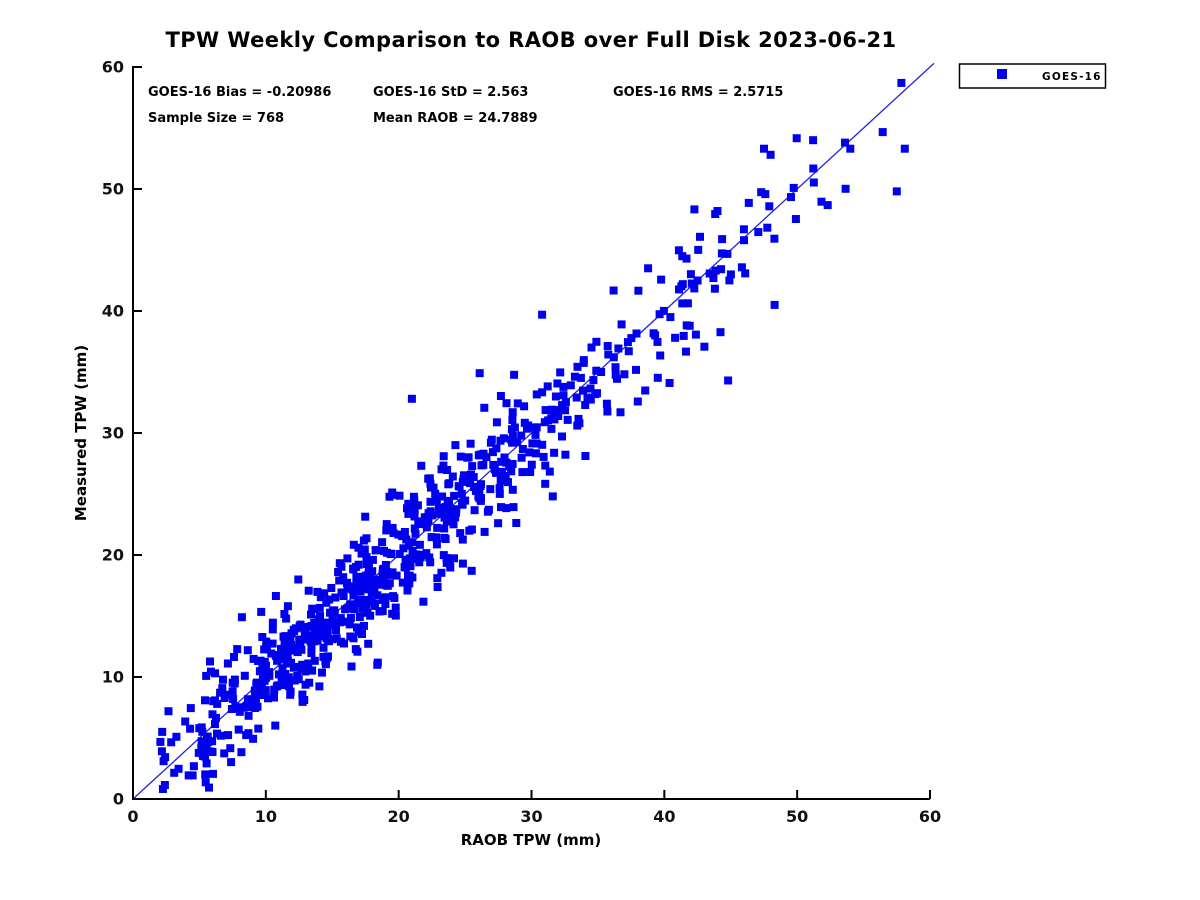 This screenshot has height=900, width=1200. What do you see at coordinates (113, 189) in the screenshot?
I see `y-tick-label: 50` at bounding box center [113, 189].